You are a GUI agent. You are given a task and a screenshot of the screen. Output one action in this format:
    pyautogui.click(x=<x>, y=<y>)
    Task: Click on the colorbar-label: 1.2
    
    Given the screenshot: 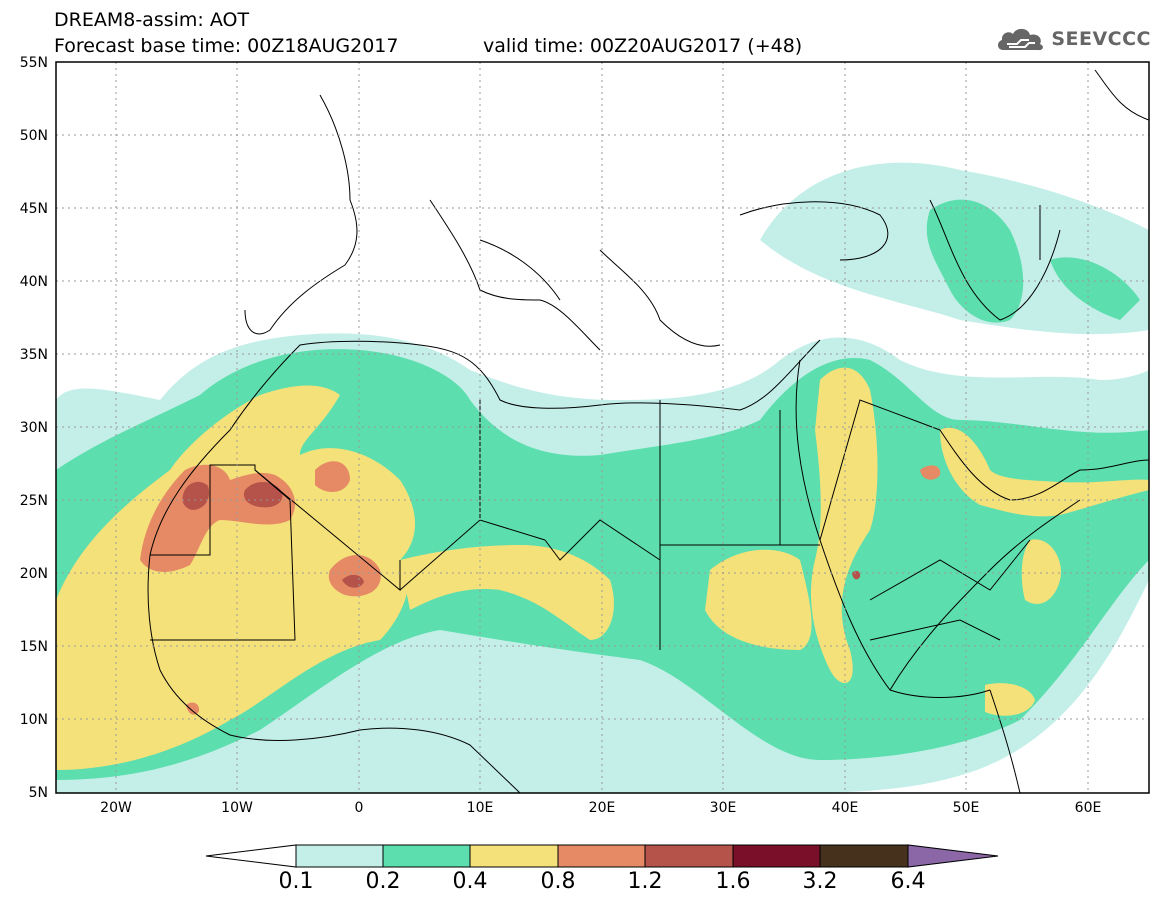 What is the action you would take?
    pyautogui.click(x=645, y=881)
    